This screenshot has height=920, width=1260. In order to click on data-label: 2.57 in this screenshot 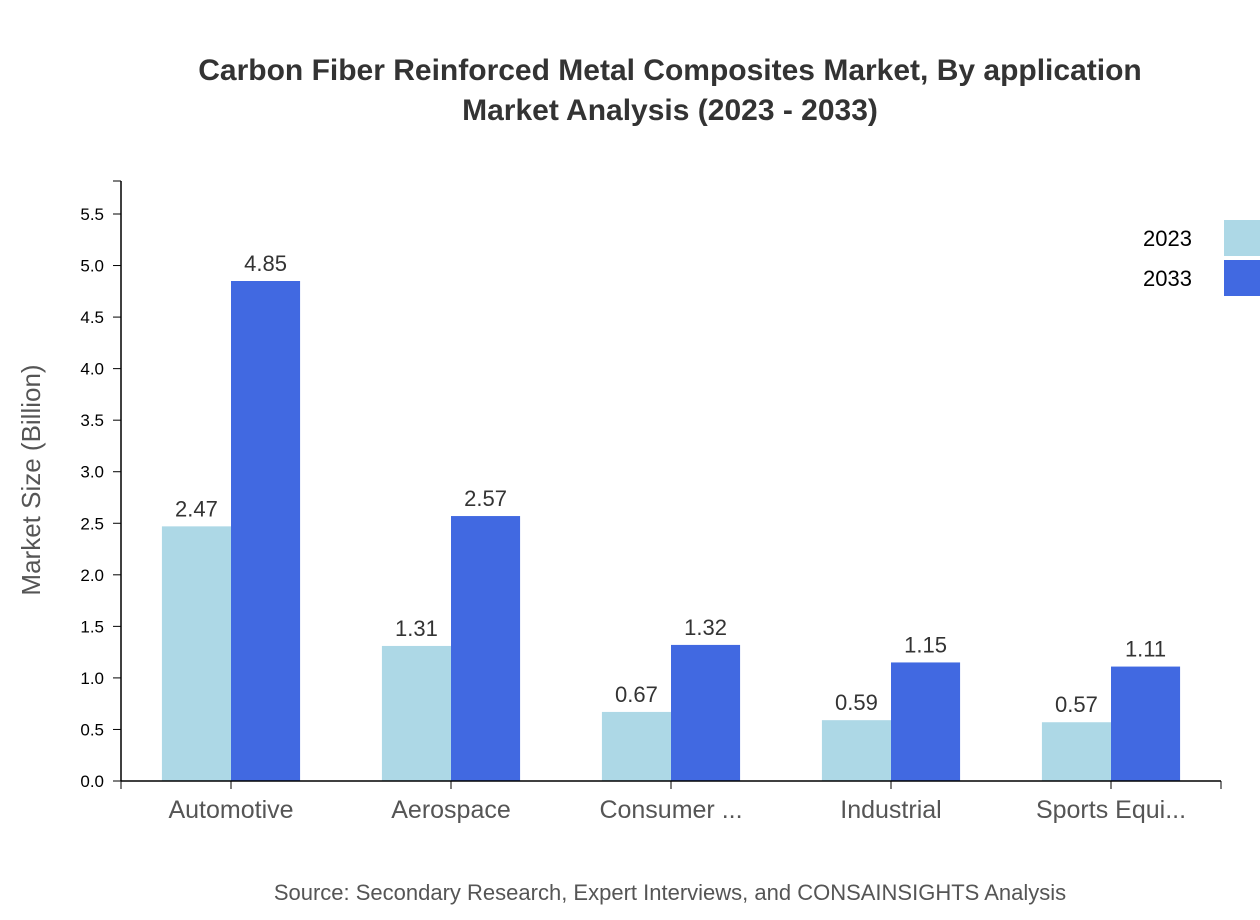, I will do `click(485, 498)`.